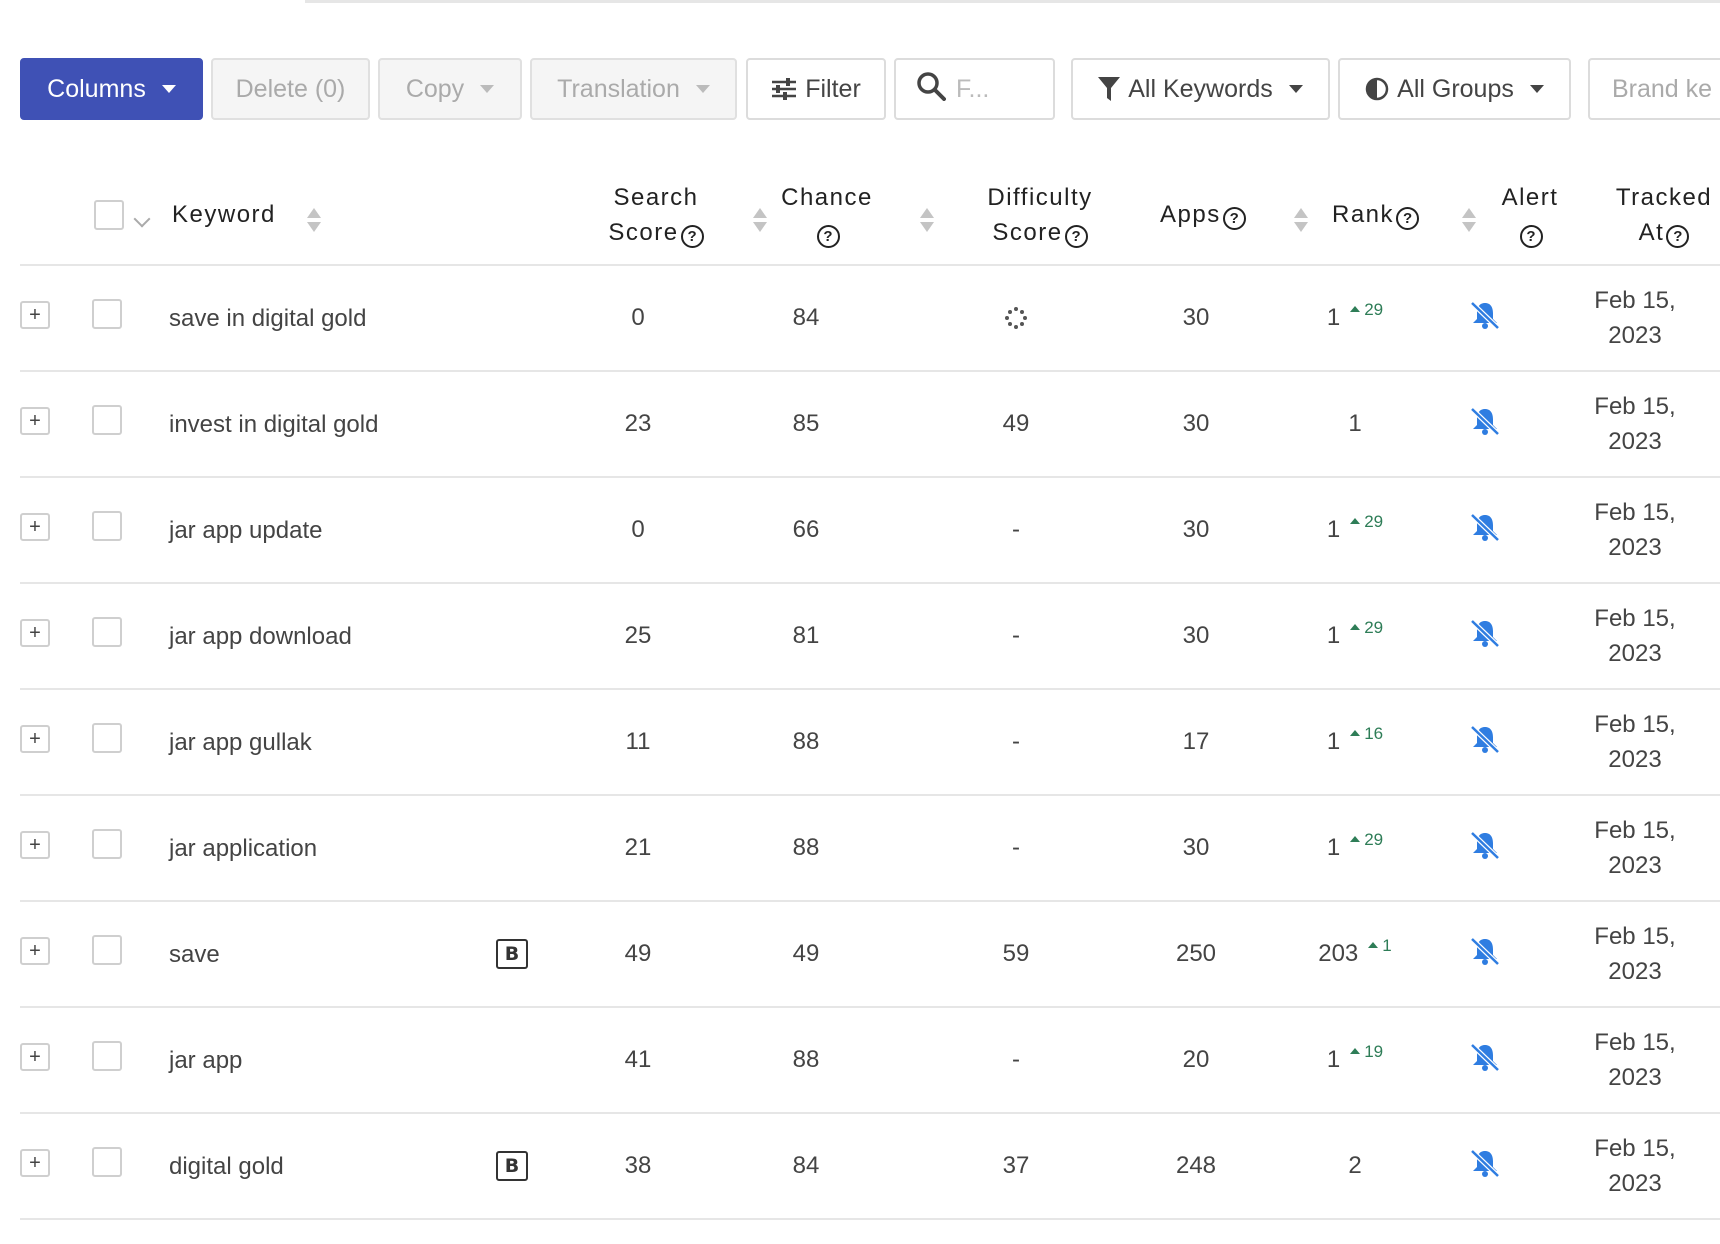 The image size is (1720, 1244). What do you see at coordinates (1040, 216) in the screenshot?
I see `col-difficulty-score: Difficulty Score?` at bounding box center [1040, 216].